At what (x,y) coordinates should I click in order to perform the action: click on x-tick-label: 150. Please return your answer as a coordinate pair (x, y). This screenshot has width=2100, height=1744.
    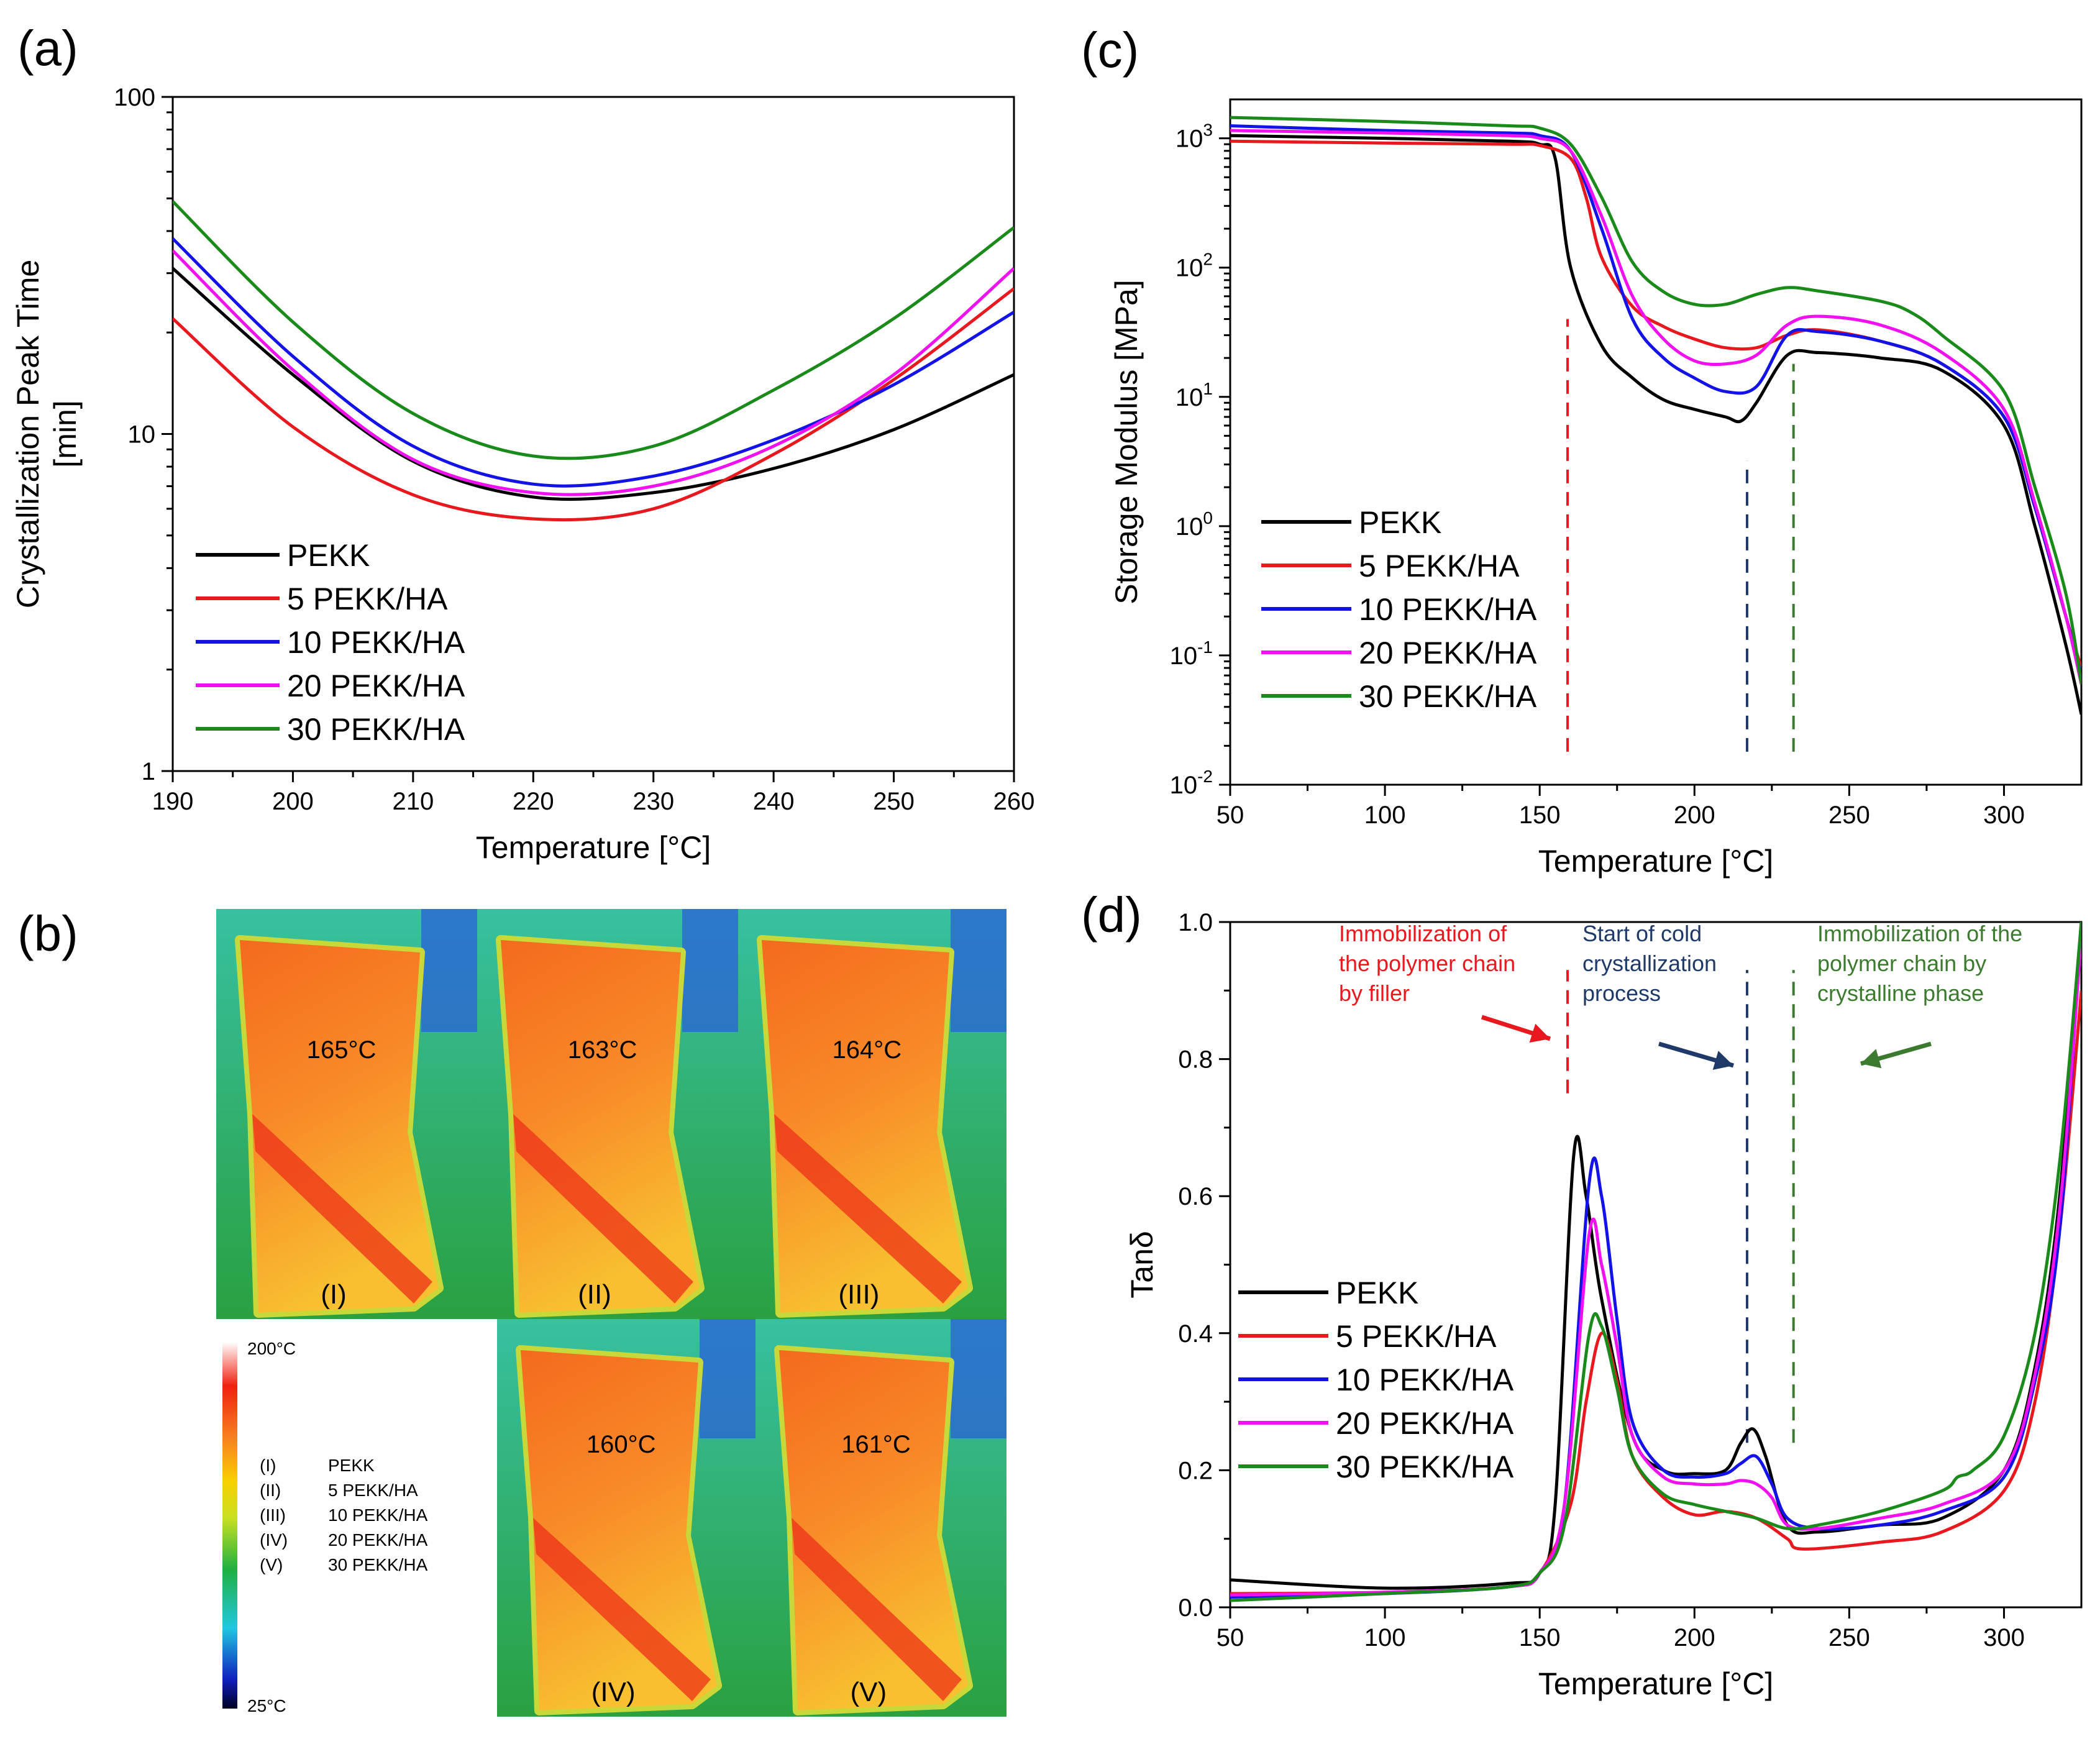
    Looking at the image, I should click on (1540, 815).